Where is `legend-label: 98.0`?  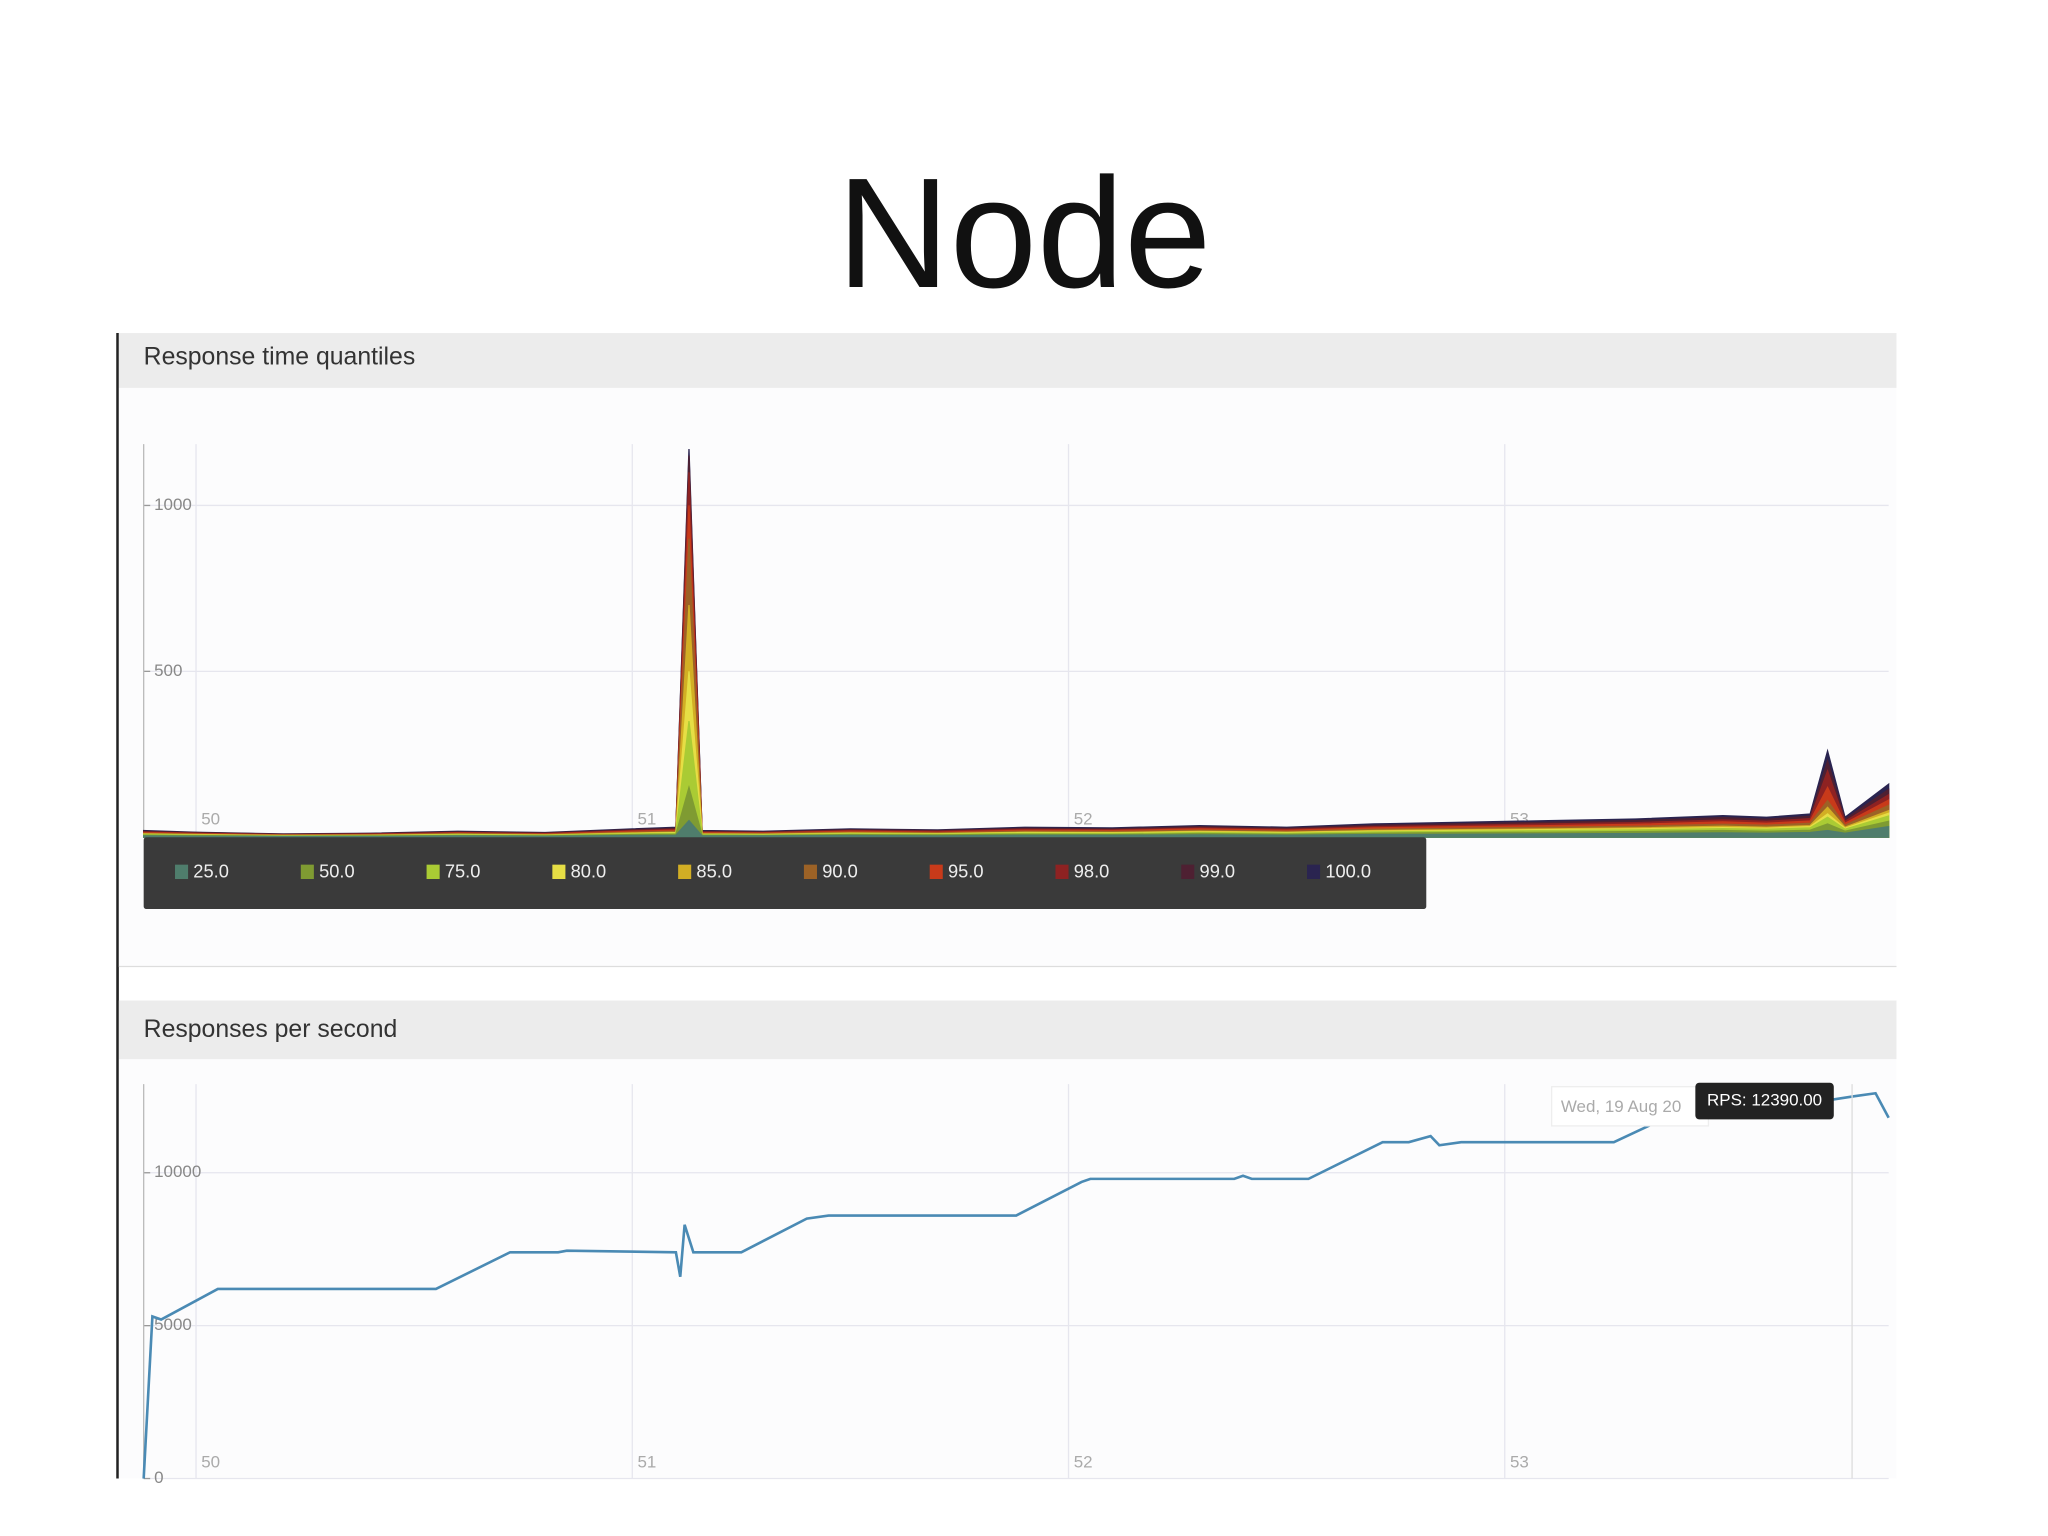
legend-label: 98.0 is located at coordinates (1092, 870).